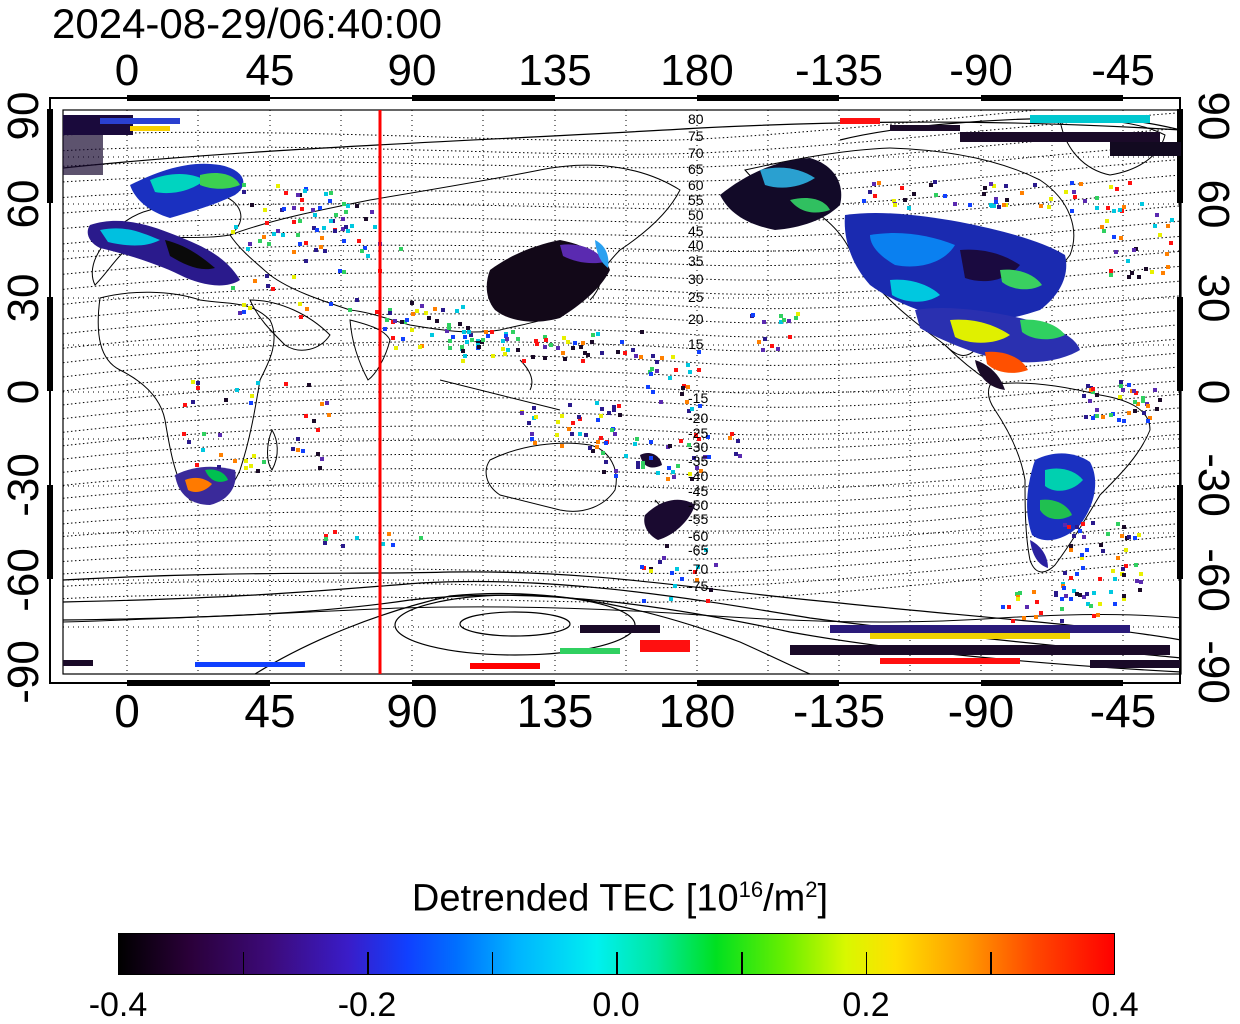  What do you see at coordinates (367, 1005) in the screenshot?
I see `colorbar-tick-label: -0.2` at bounding box center [367, 1005].